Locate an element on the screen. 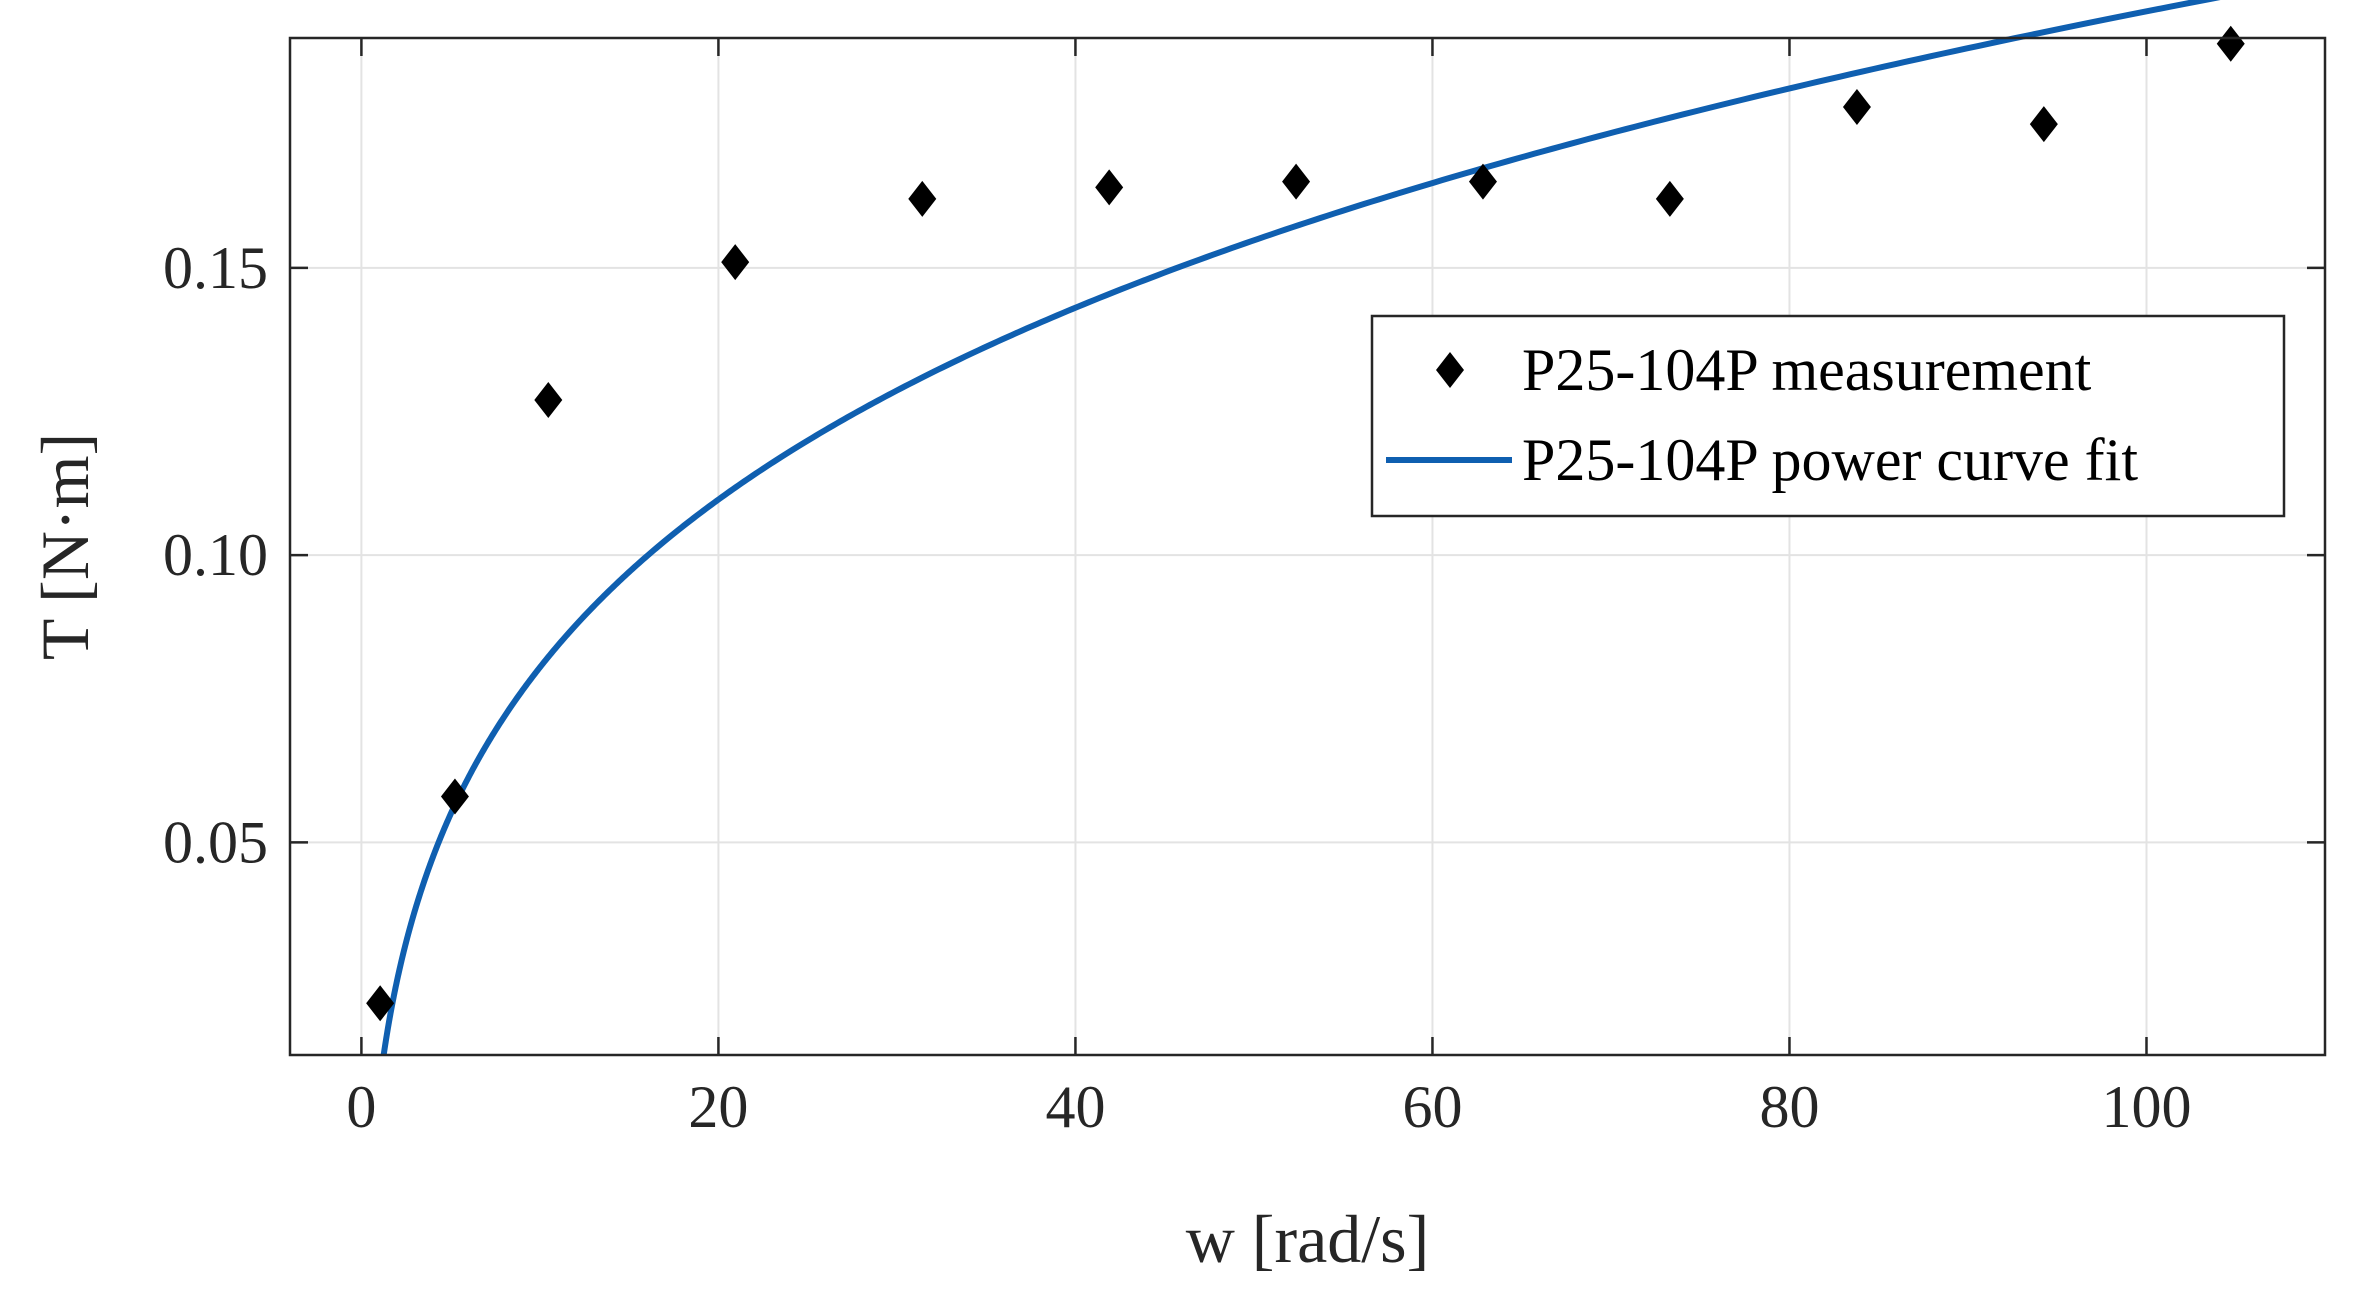  legend-box is located at coordinates (1828, 416).